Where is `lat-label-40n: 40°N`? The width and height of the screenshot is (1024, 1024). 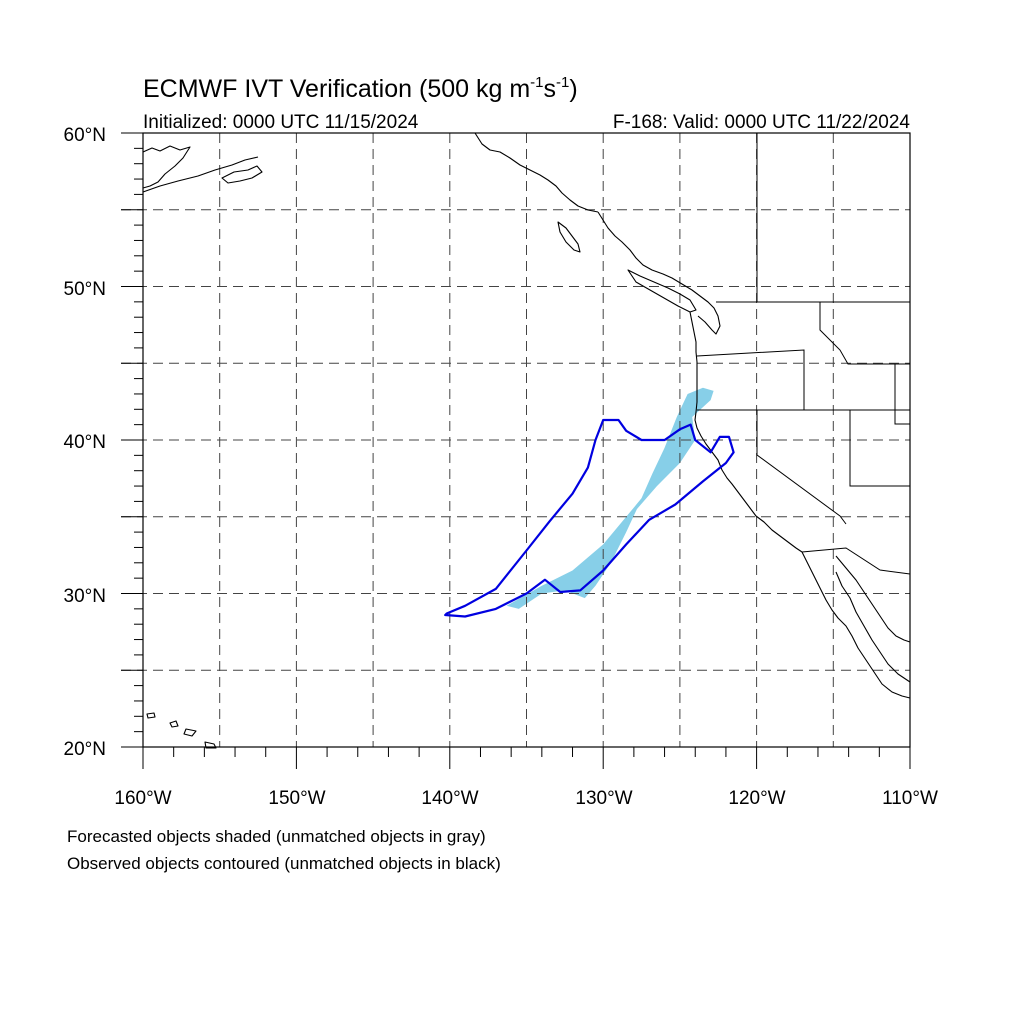
lat-label-40n: 40°N is located at coordinates (85, 442).